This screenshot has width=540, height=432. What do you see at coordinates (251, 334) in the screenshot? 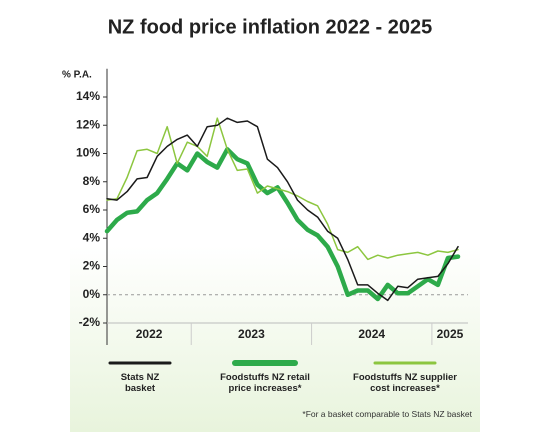
I see `x-tick-label: 2023` at bounding box center [251, 334].